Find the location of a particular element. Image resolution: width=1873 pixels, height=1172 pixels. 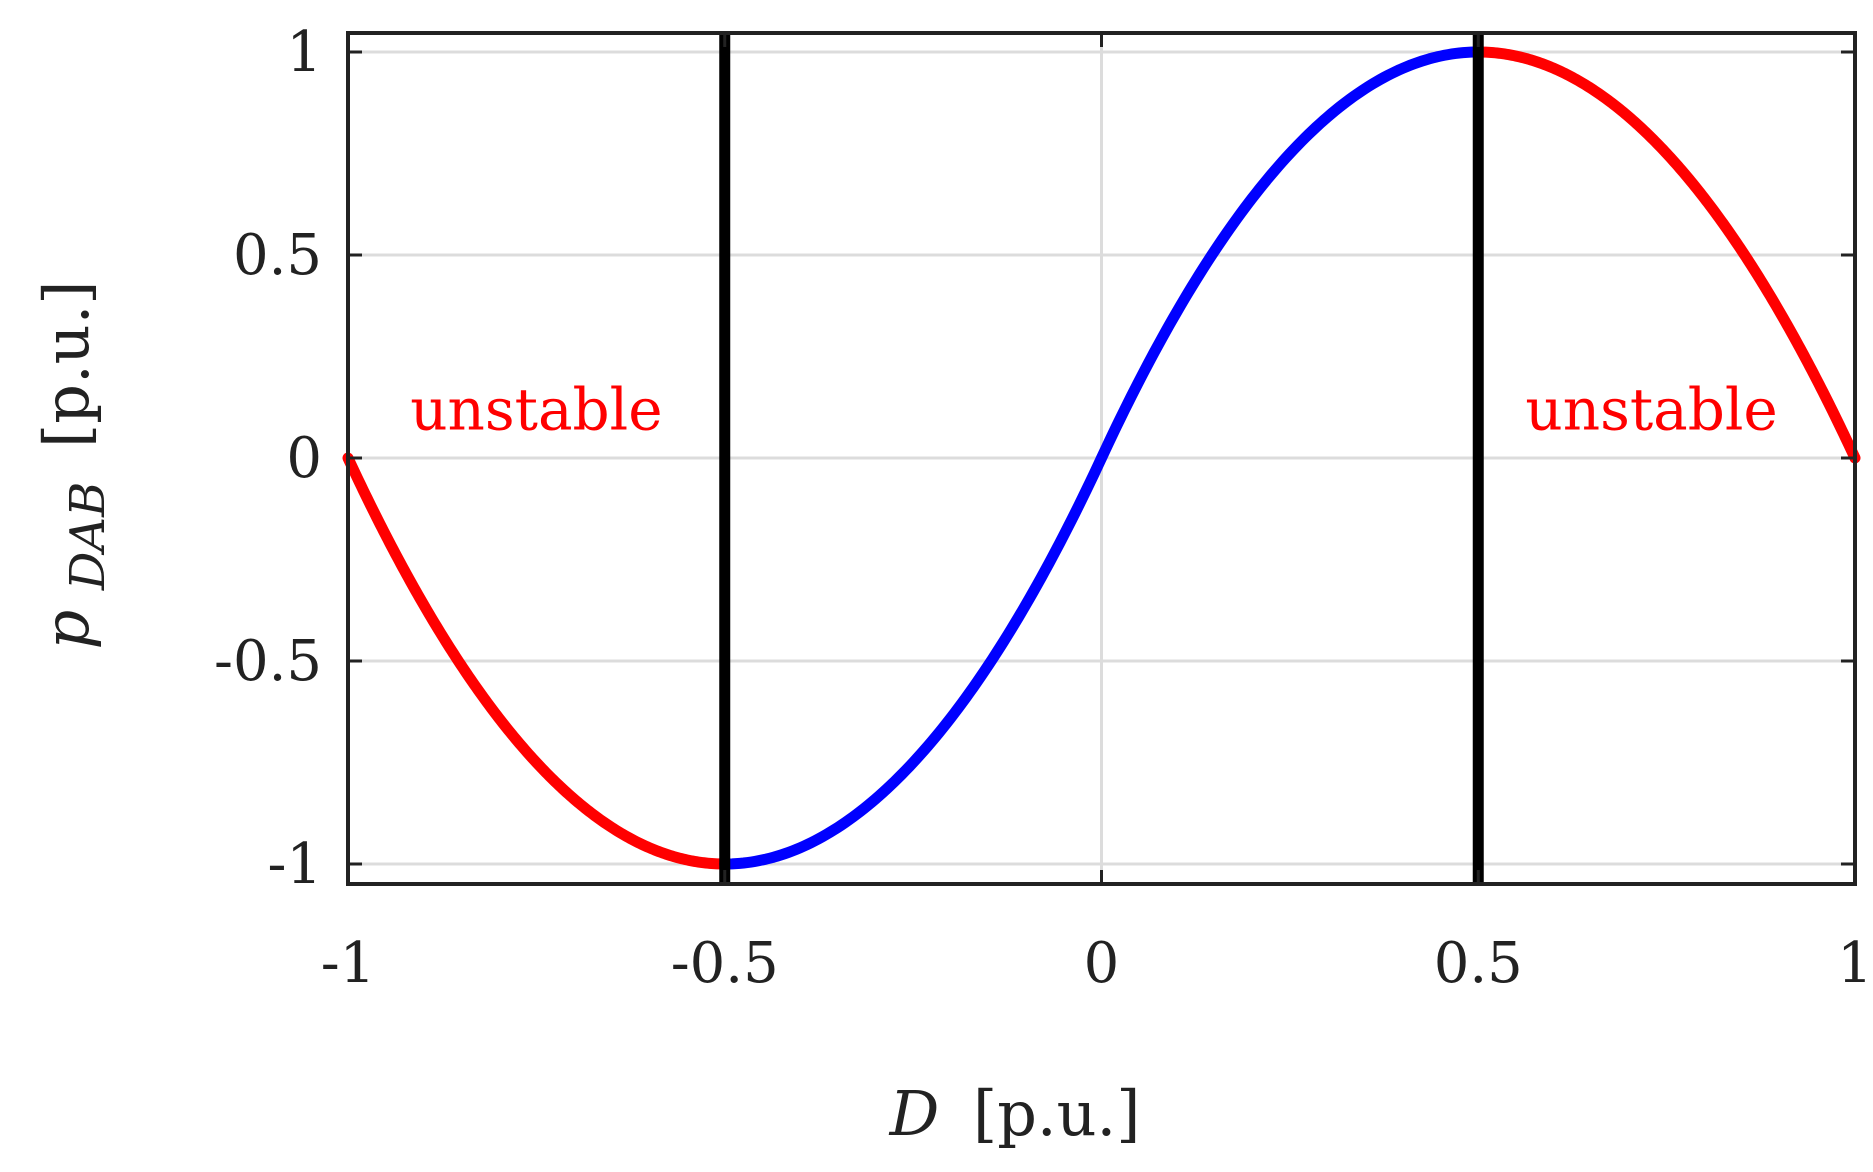

x-axis-label: D [p.u.] is located at coordinates (1015, 1113).